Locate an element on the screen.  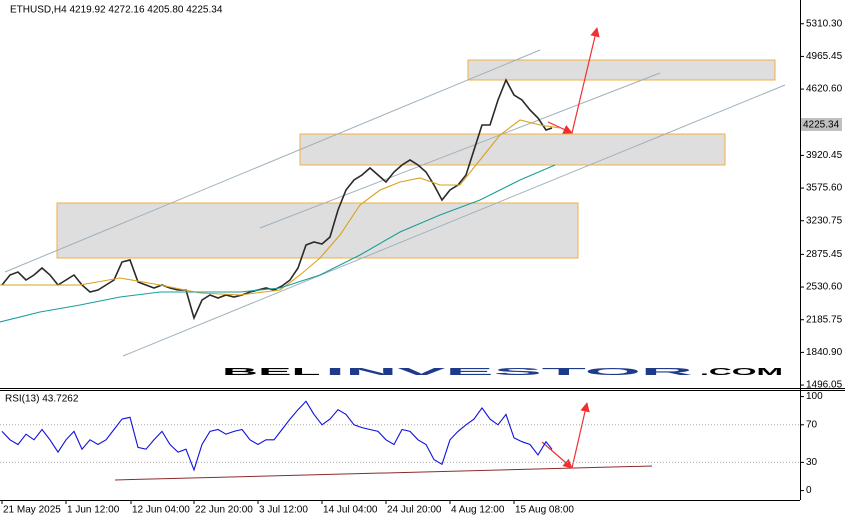
watermark: .COM is located at coordinates (741, 372).